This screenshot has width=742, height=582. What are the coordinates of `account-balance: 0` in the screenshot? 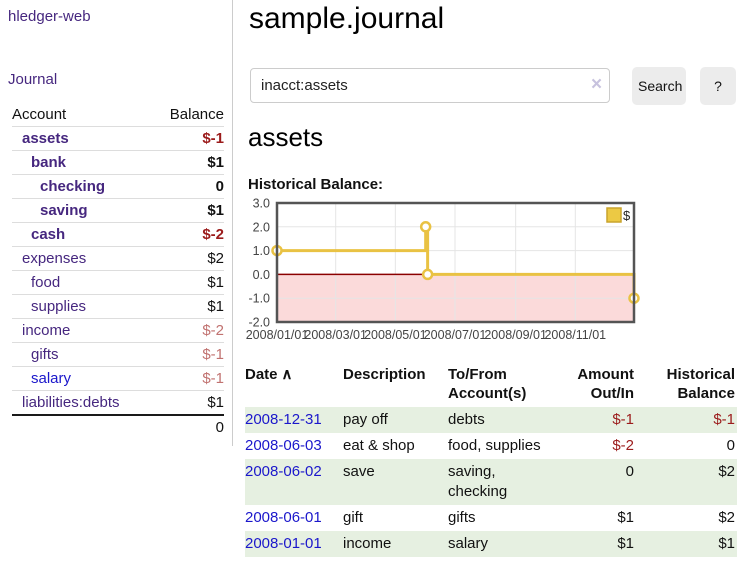 It's located at (219, 186).